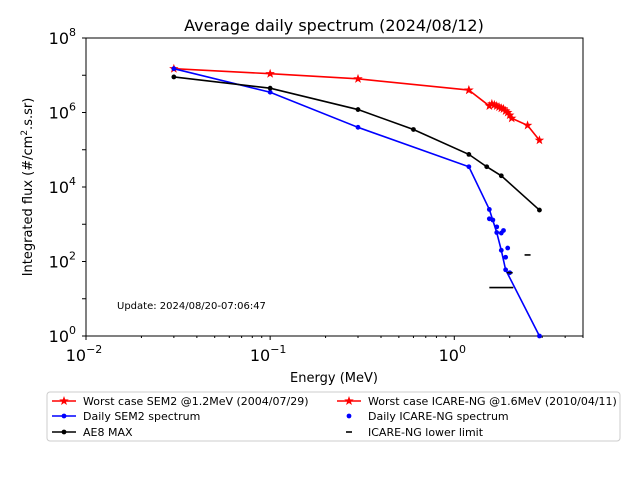 Image resolution: width=640 pixels, height=480 pixels. I want to click on y-tick-label: 10⁰, so click(62, 335).